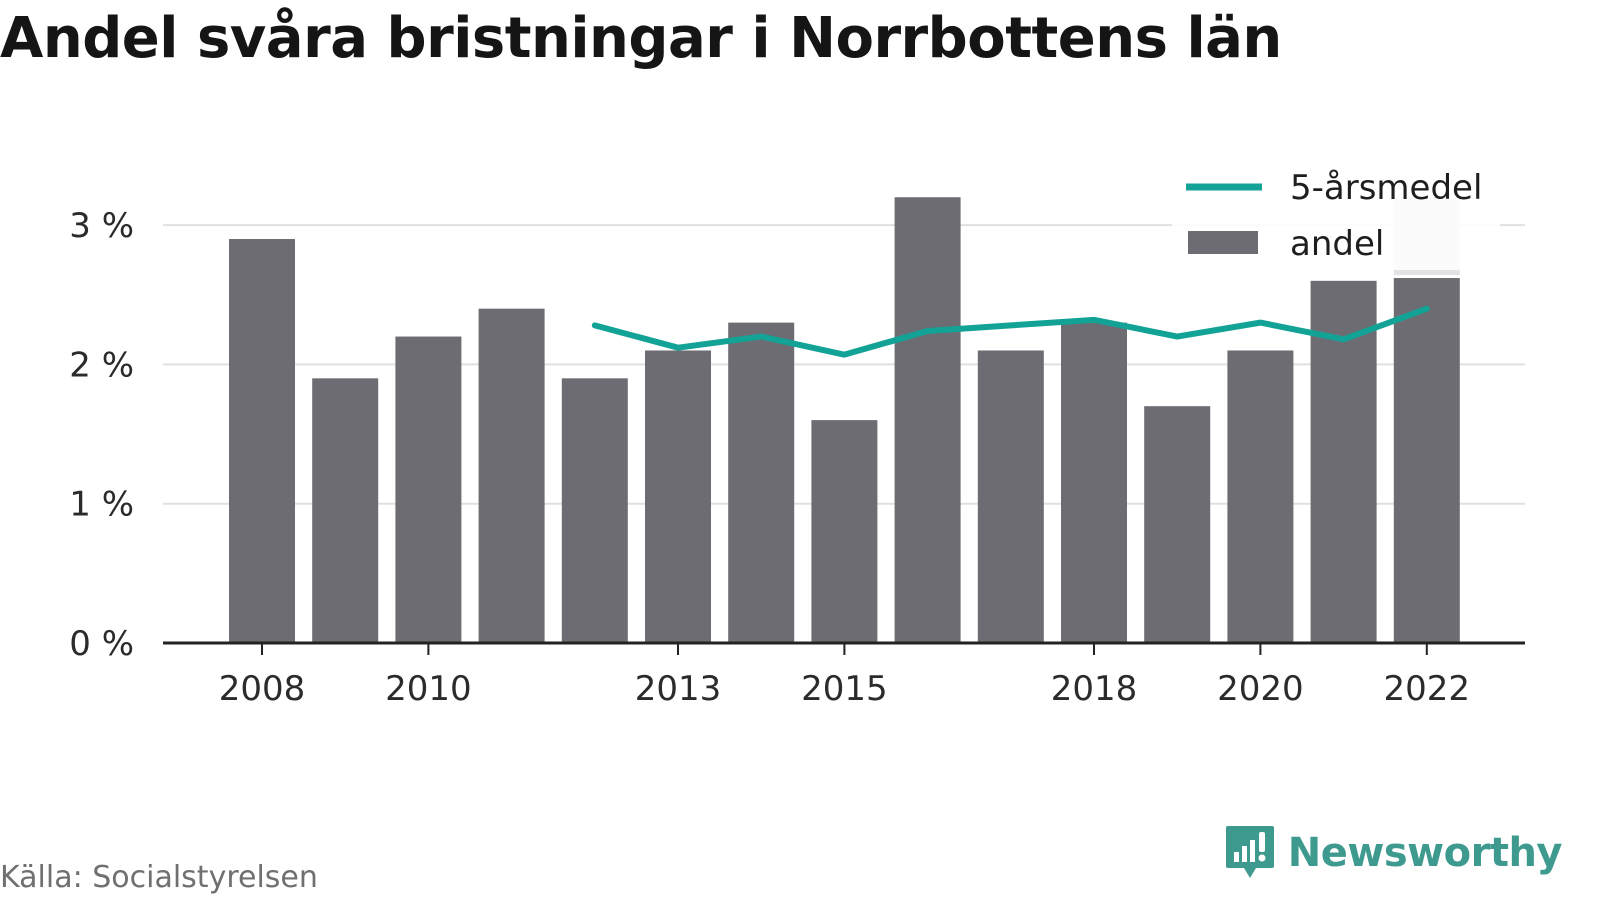 This screenshot has width=1600, height=900. I want to click on y-tick-label: 3 %, so click(101, 226).